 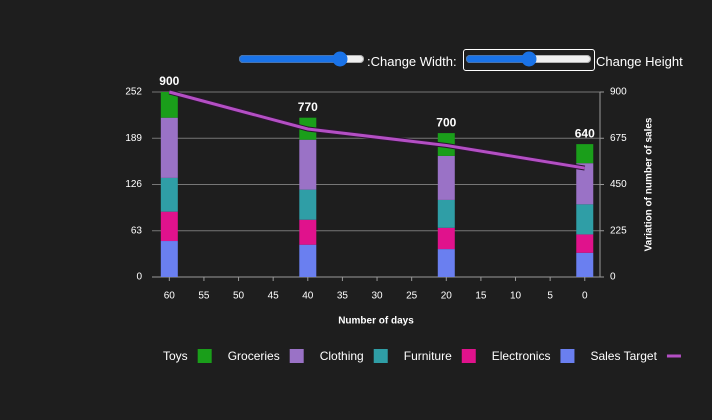 I want to click on legend-label: Toys, so click(x=175, y=356).